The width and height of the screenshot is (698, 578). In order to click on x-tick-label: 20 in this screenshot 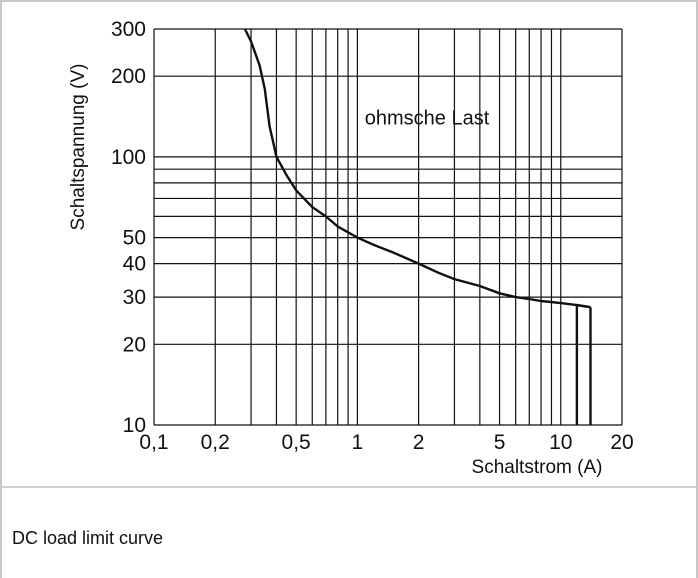, I will do `click(621, 442)`.